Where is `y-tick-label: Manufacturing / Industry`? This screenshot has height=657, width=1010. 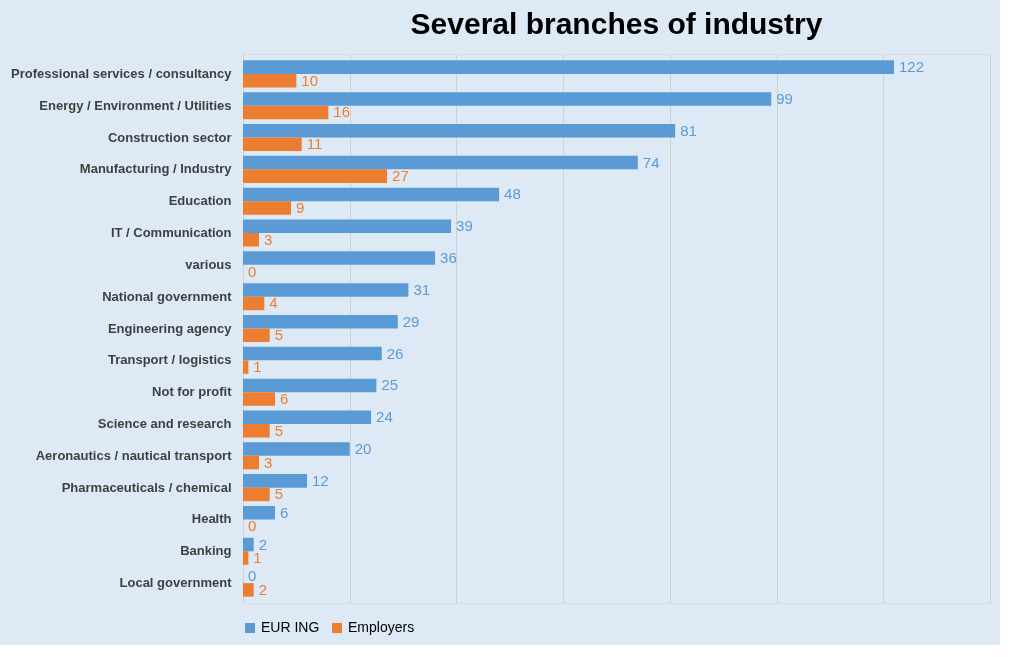
y-tick-label: Manufacturing / Industry is located at coordinates (156, 169).